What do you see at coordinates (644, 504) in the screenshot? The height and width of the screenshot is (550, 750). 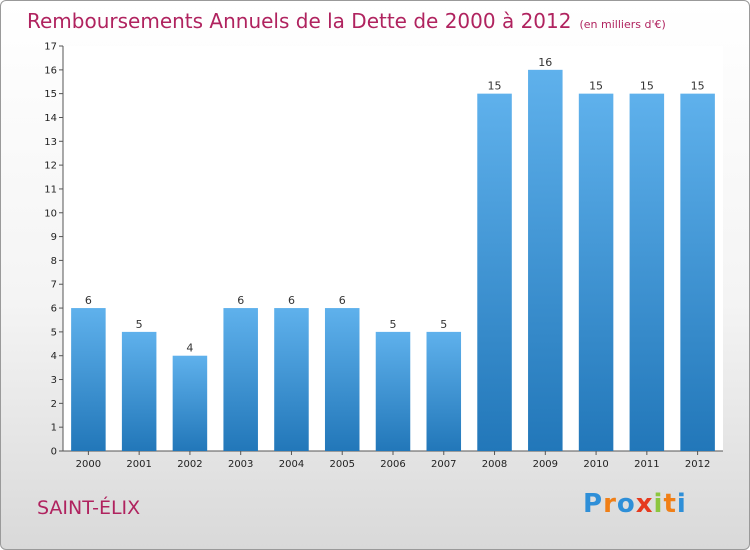 I see `logo-letter: x` at bounding box center [644, 504].